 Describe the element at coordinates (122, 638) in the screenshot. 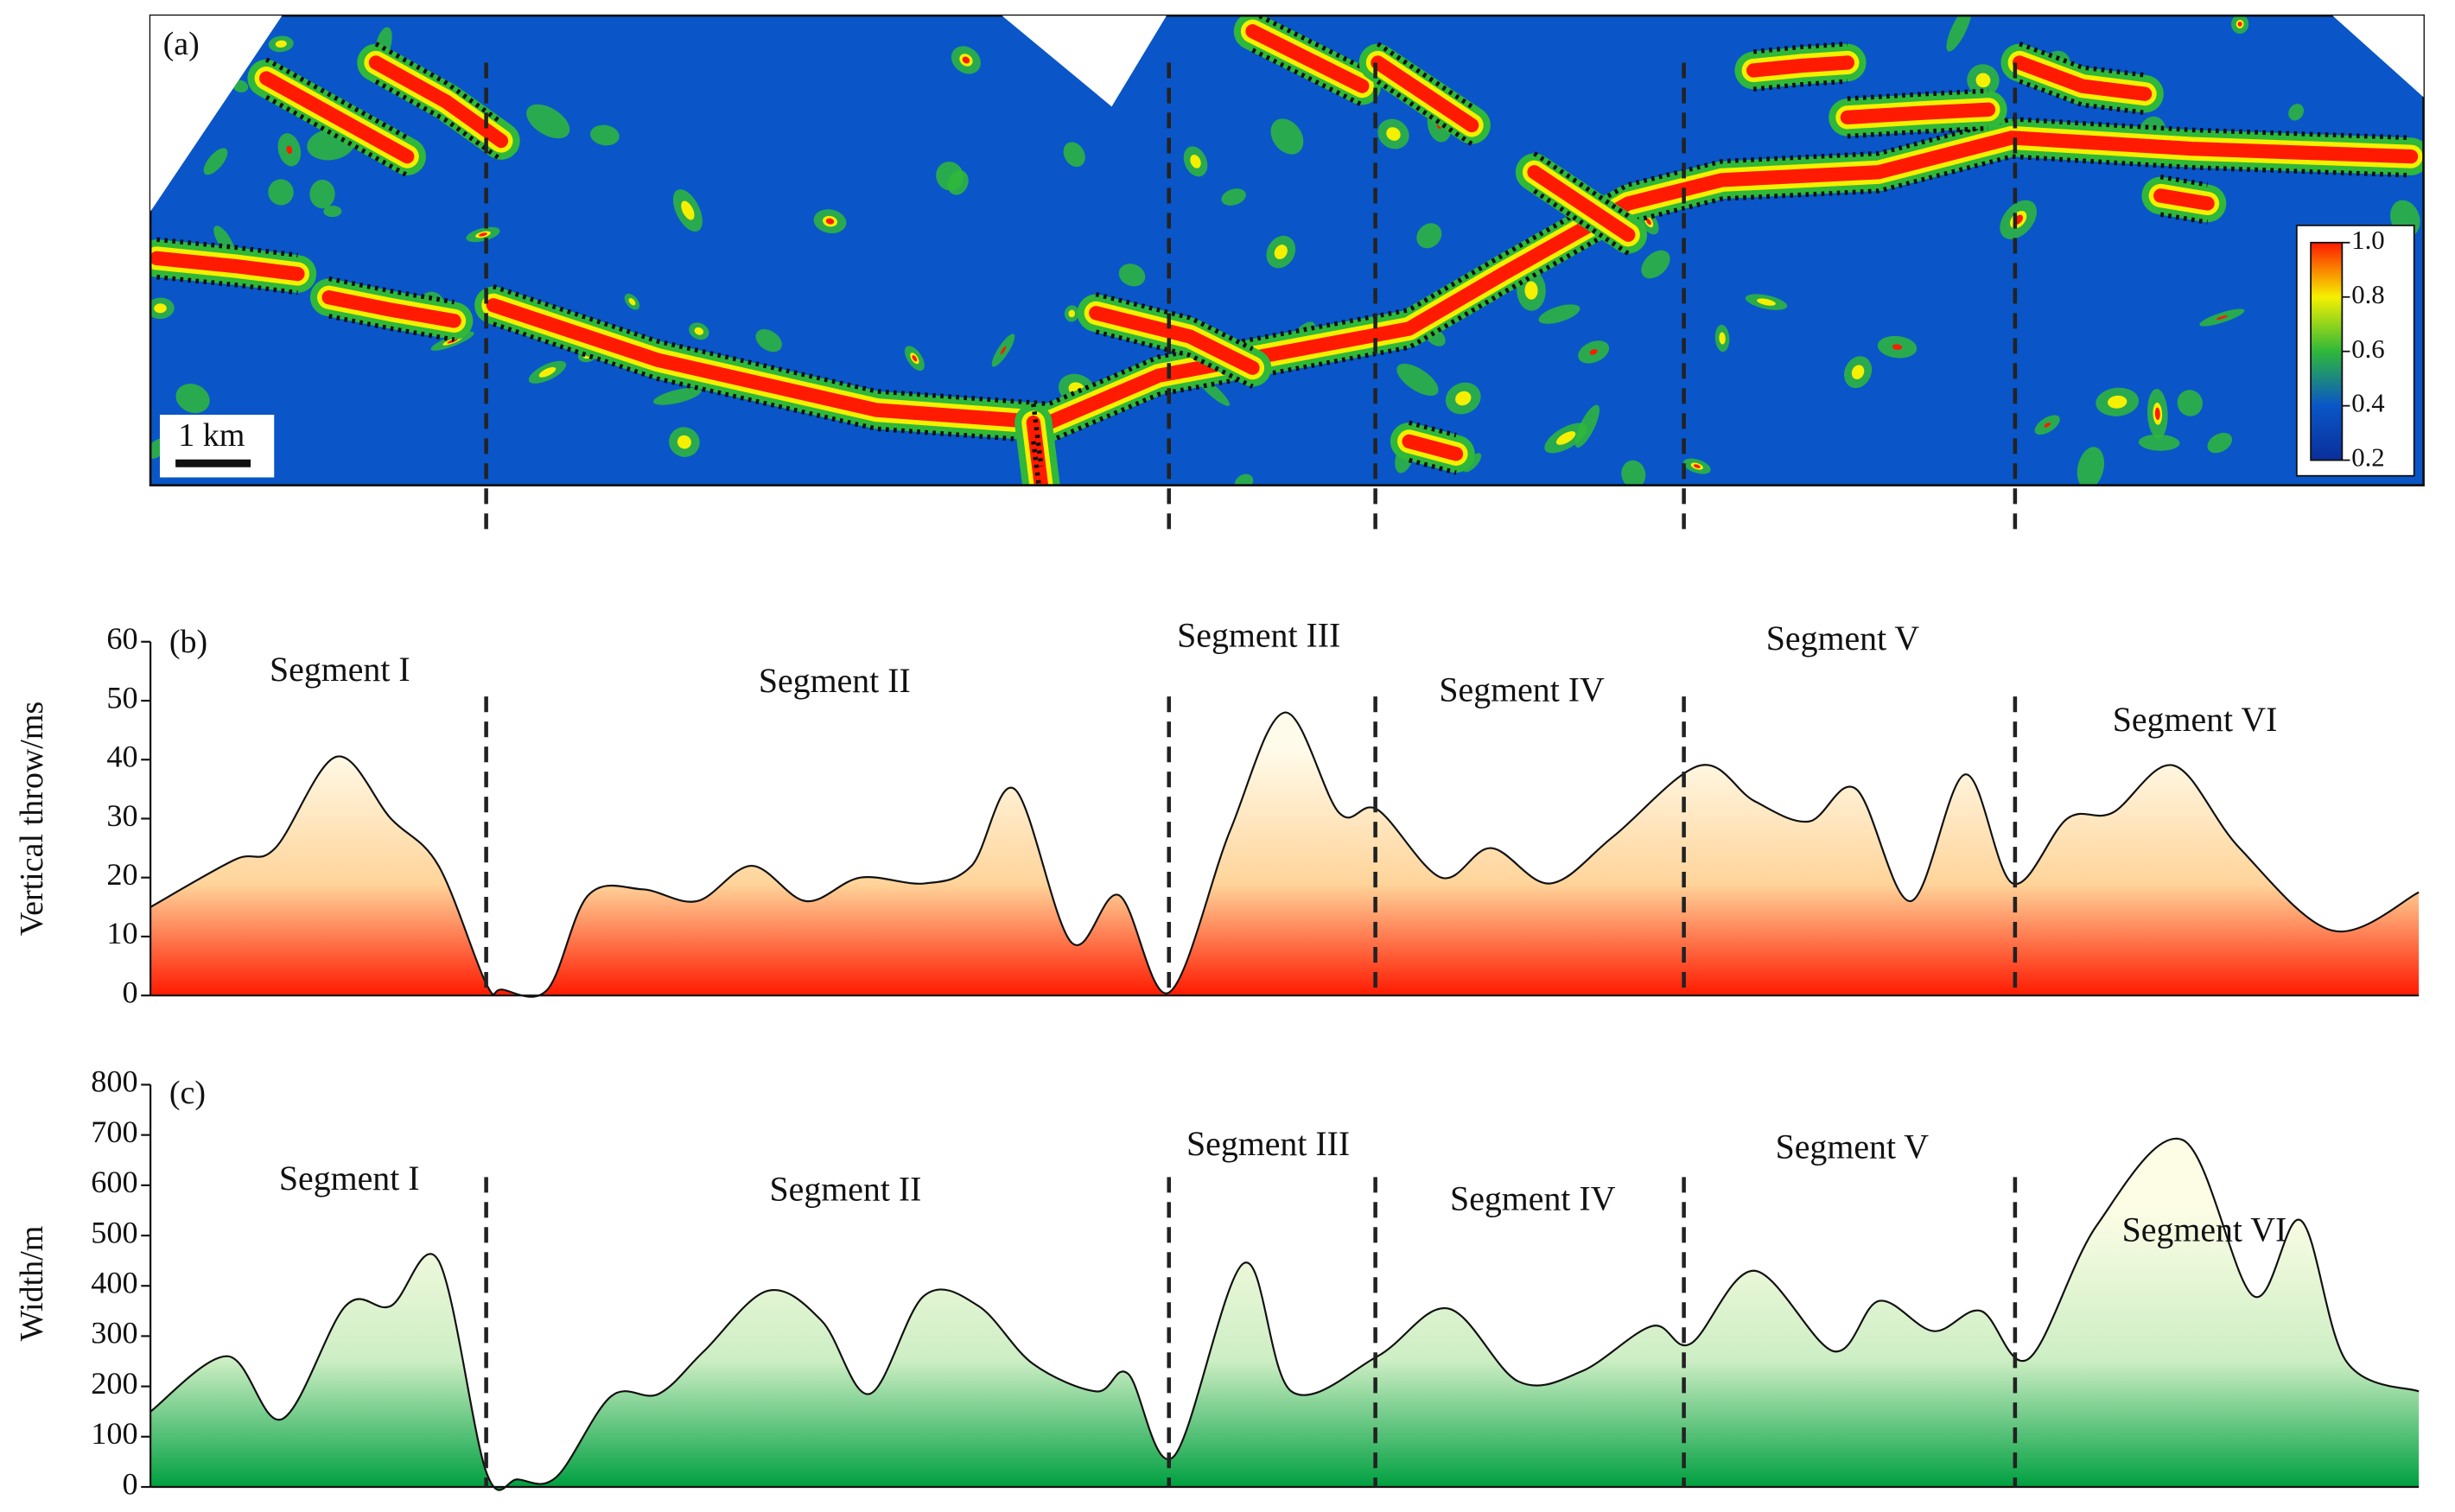

I see `y-tick-label: 60` at that location.